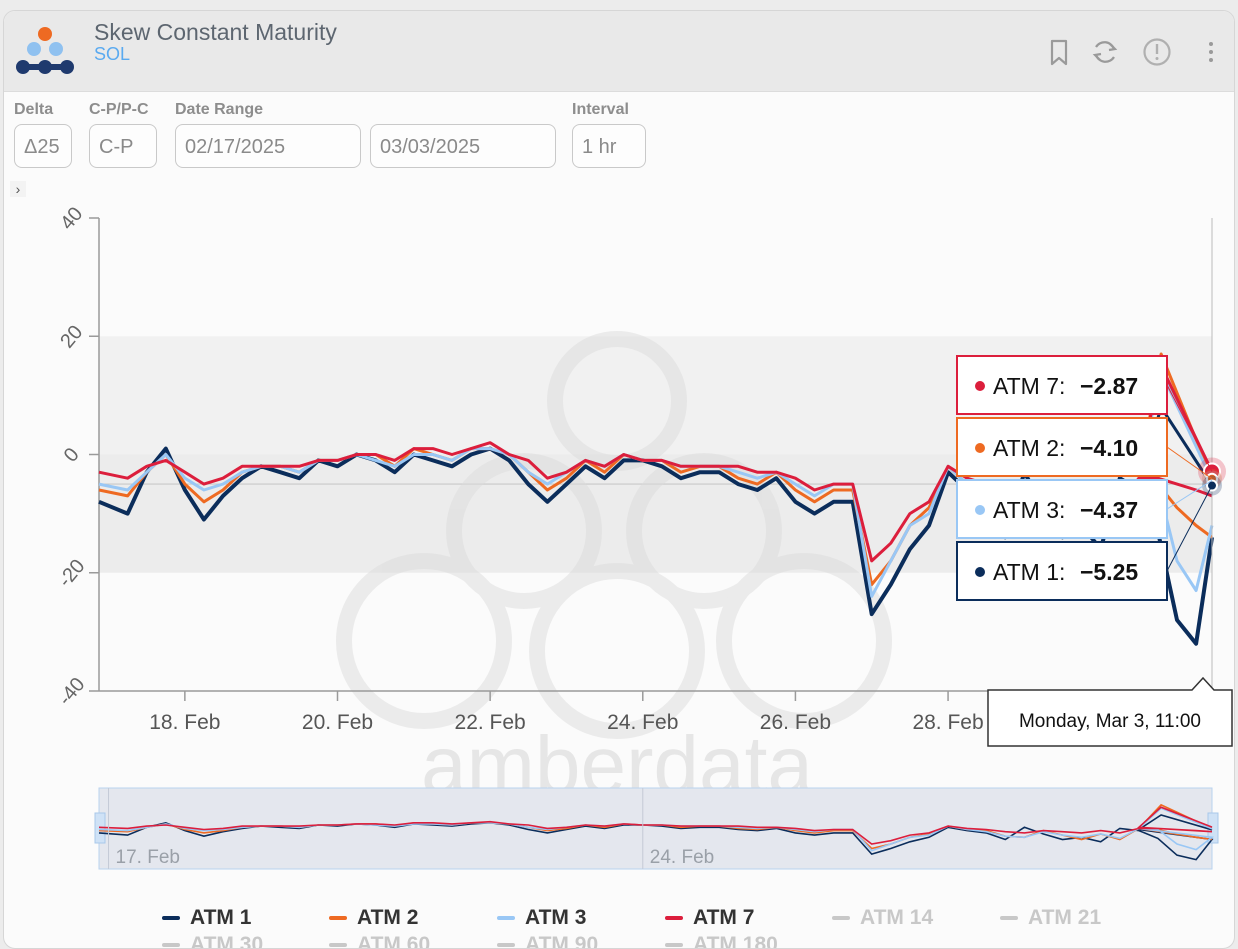 The height and width of the screenshot is (949, 1238). I want to click on tooltip-box: ATM 7: −2.87, so click(1084, 413).